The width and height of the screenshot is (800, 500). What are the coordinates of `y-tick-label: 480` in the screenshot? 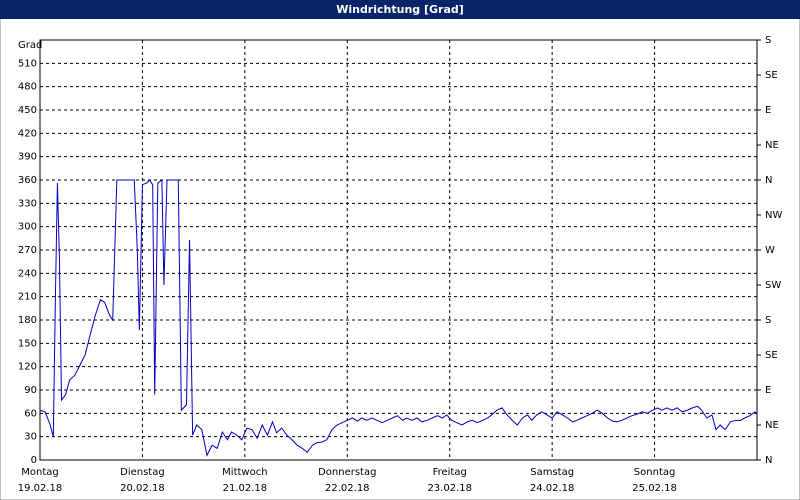 It's located at (27, 87).